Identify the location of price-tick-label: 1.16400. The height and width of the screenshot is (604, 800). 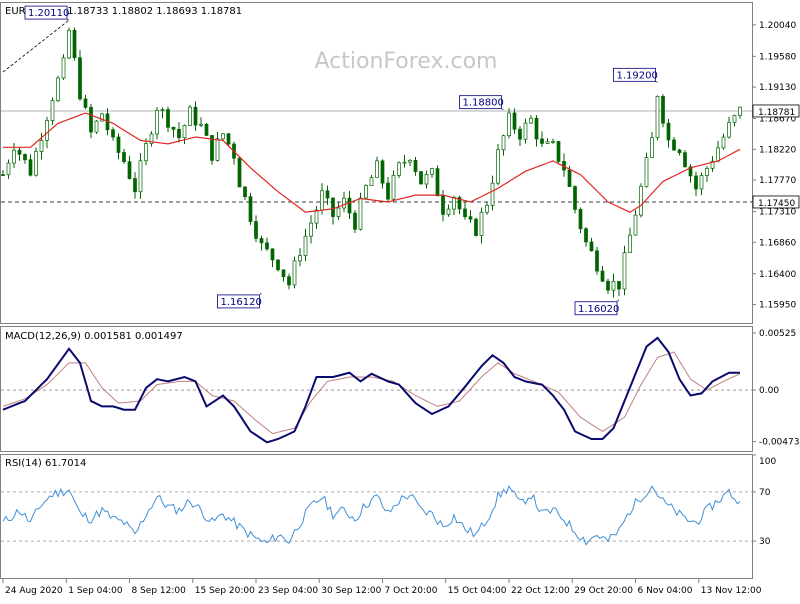
(777, 275).